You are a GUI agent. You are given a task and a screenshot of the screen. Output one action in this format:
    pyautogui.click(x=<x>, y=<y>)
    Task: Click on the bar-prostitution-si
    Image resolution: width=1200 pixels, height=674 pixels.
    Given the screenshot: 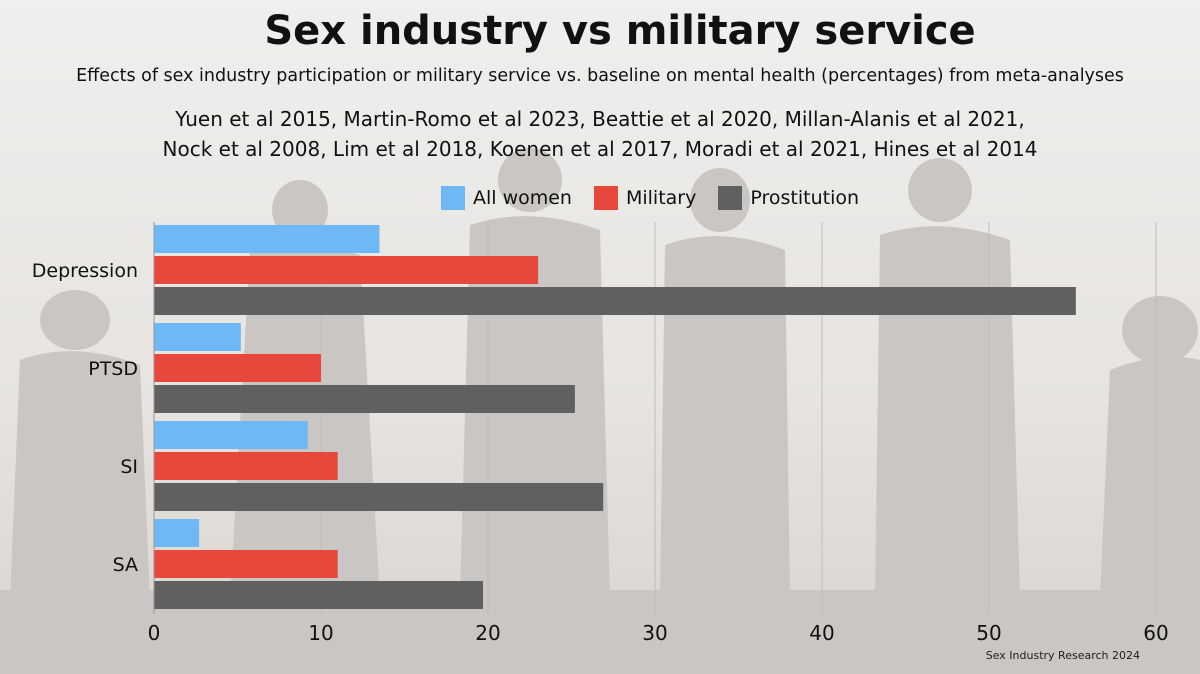 What is the action you would take?
    pyautogui.click(x=379, y=497)
    